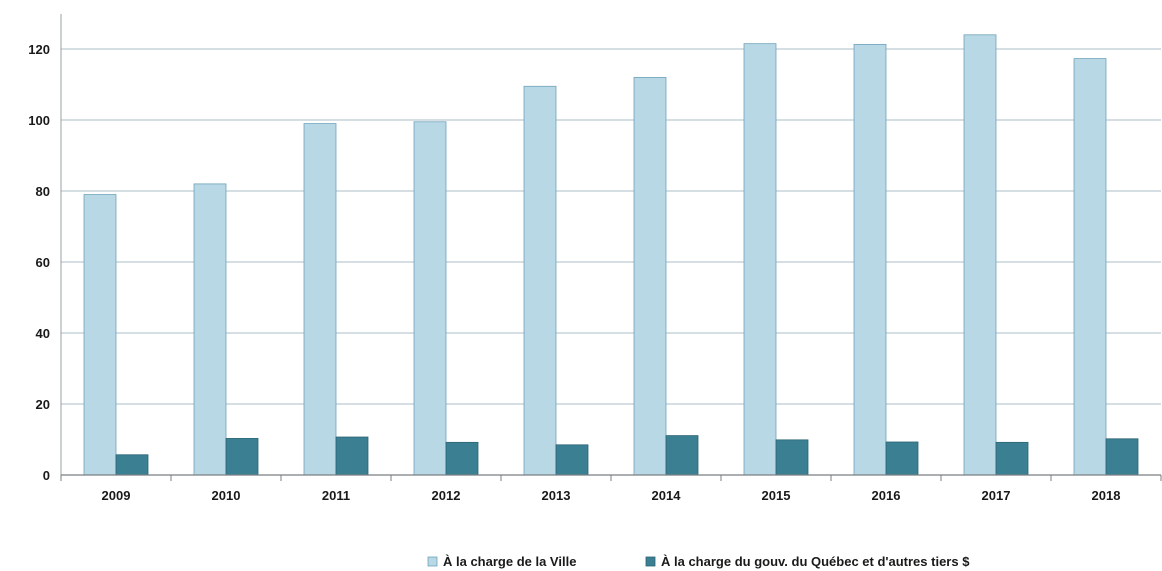 The image size is (1162, 571). I want to click on y-tick-label: 60, so click(43, 262).